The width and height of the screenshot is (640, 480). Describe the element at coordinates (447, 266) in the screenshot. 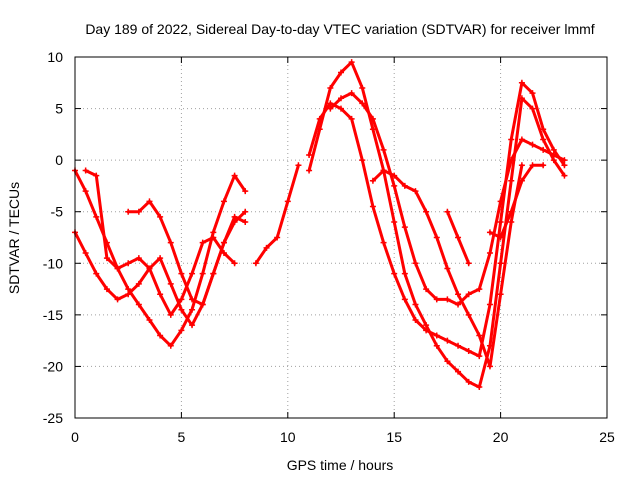

I see `series-track-i` at that location.